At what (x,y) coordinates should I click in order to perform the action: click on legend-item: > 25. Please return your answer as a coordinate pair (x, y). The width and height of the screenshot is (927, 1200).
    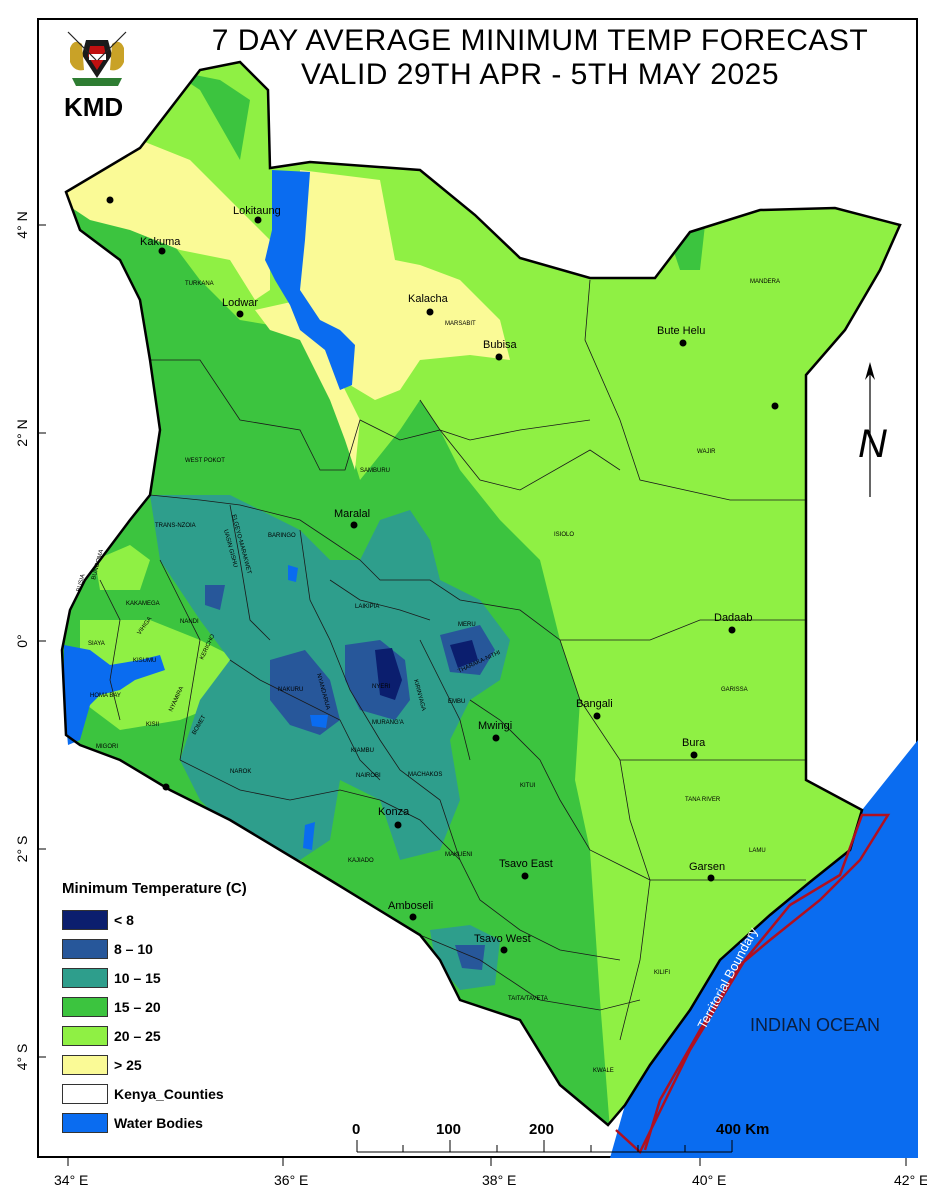
    Looking at the image, I should click on (102, 1065).